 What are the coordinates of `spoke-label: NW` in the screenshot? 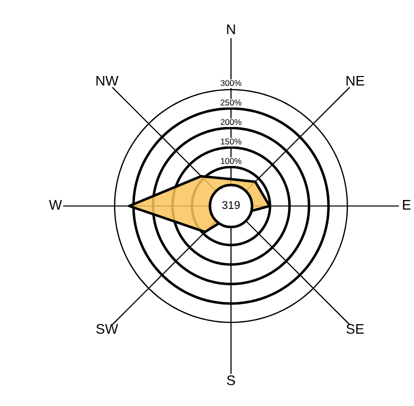 It's located at (107, 81).